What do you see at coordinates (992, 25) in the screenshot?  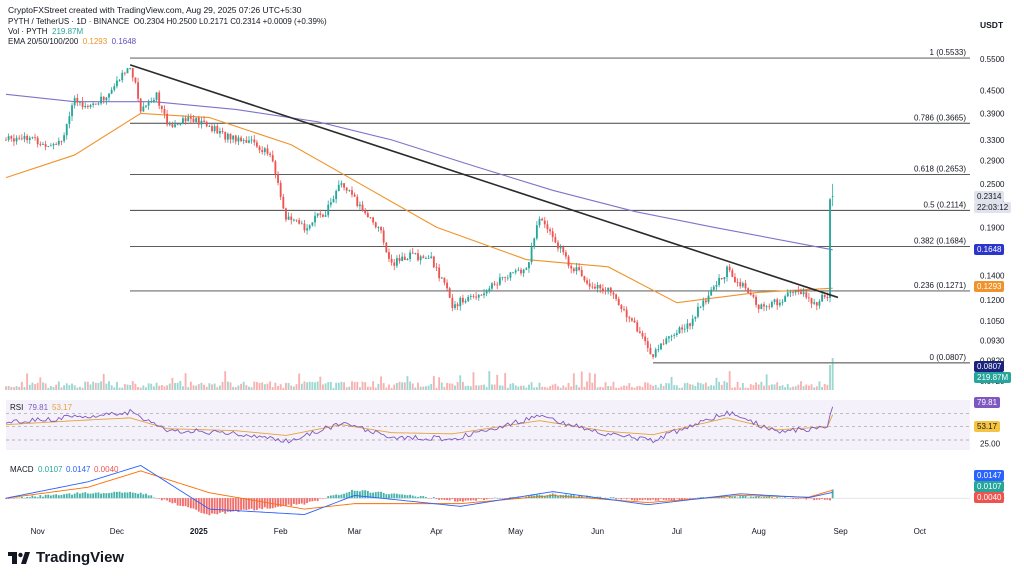 I see `currency-label: USDT` at bounding box center [992, 25].